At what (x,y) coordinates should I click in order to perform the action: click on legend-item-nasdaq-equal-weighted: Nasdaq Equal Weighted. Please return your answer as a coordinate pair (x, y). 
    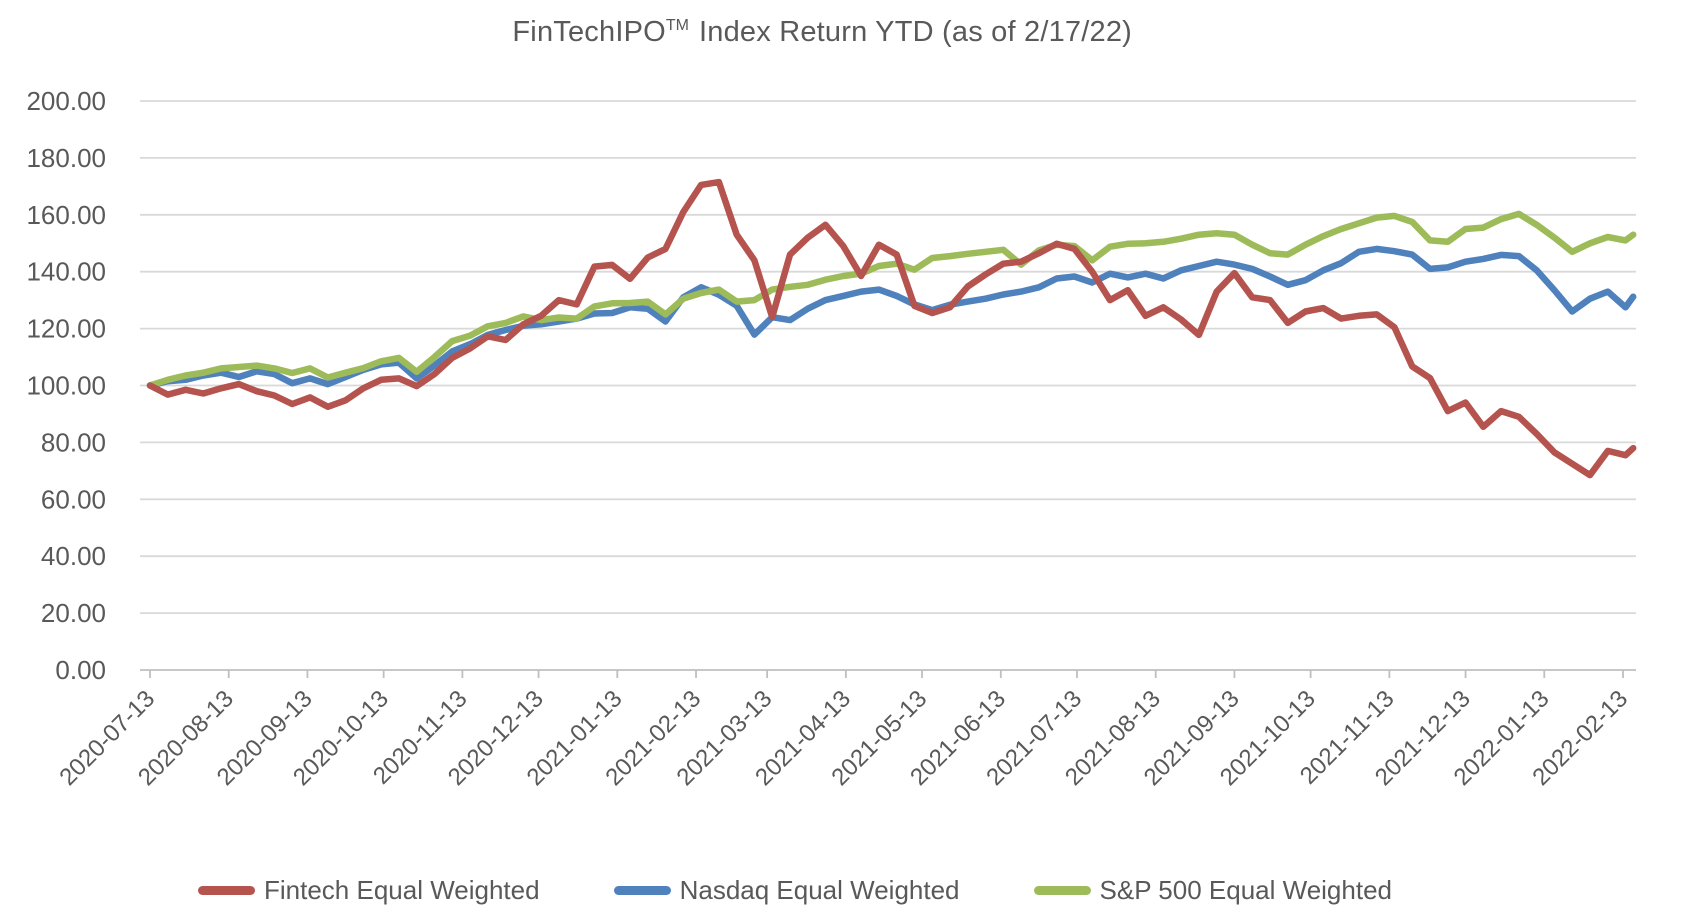
    Looking at the image, I should click on (786, 890).